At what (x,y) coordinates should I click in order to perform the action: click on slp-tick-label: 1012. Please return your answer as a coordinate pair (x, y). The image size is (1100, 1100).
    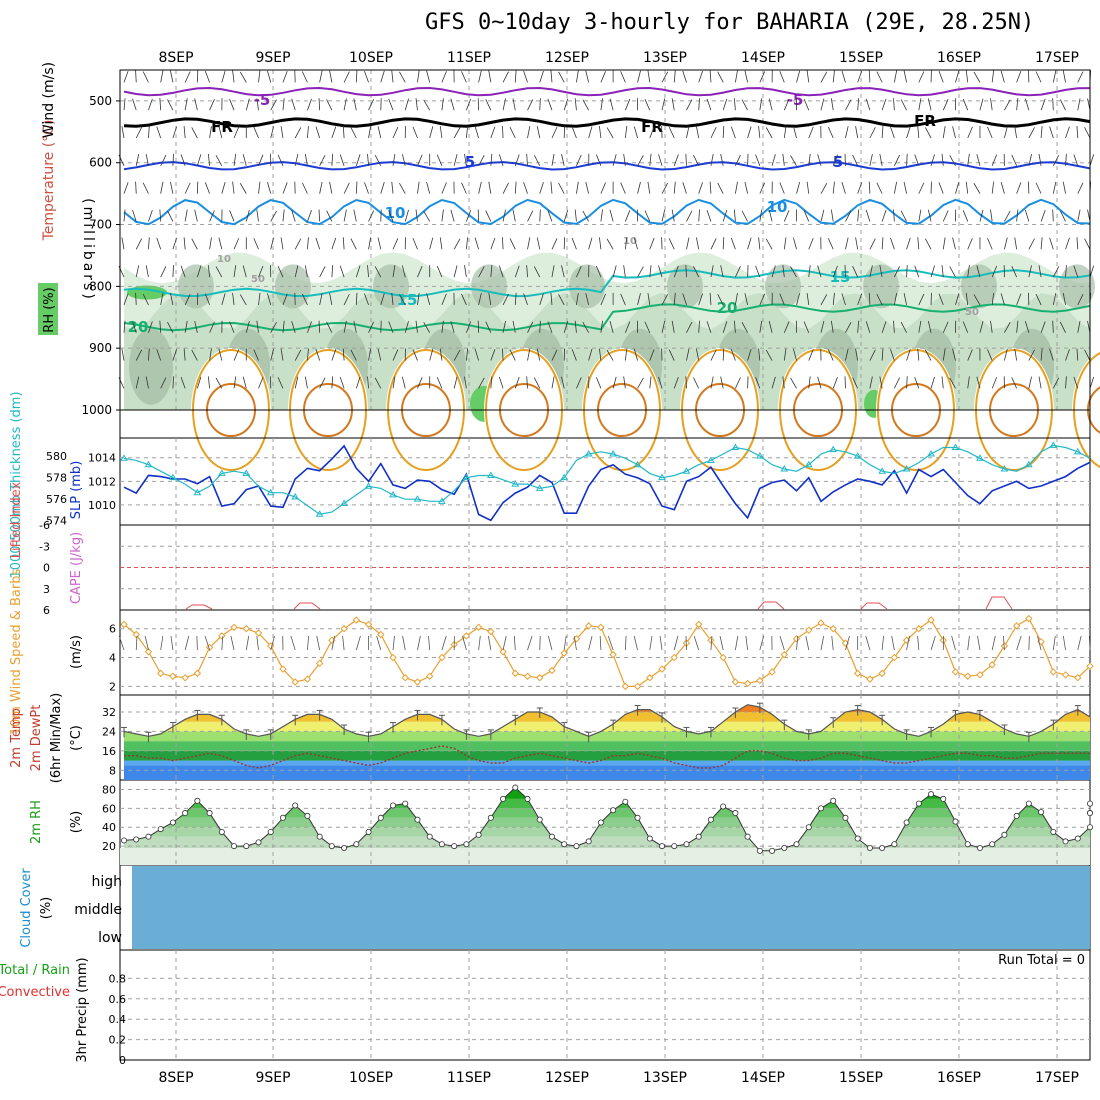
    Looking at the image, I should click on (102, 481).